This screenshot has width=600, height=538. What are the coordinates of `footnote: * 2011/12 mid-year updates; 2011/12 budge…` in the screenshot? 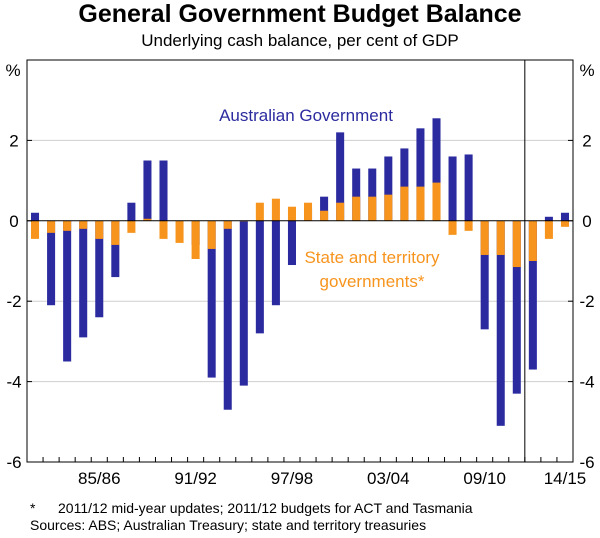 It's located at (251, 508).